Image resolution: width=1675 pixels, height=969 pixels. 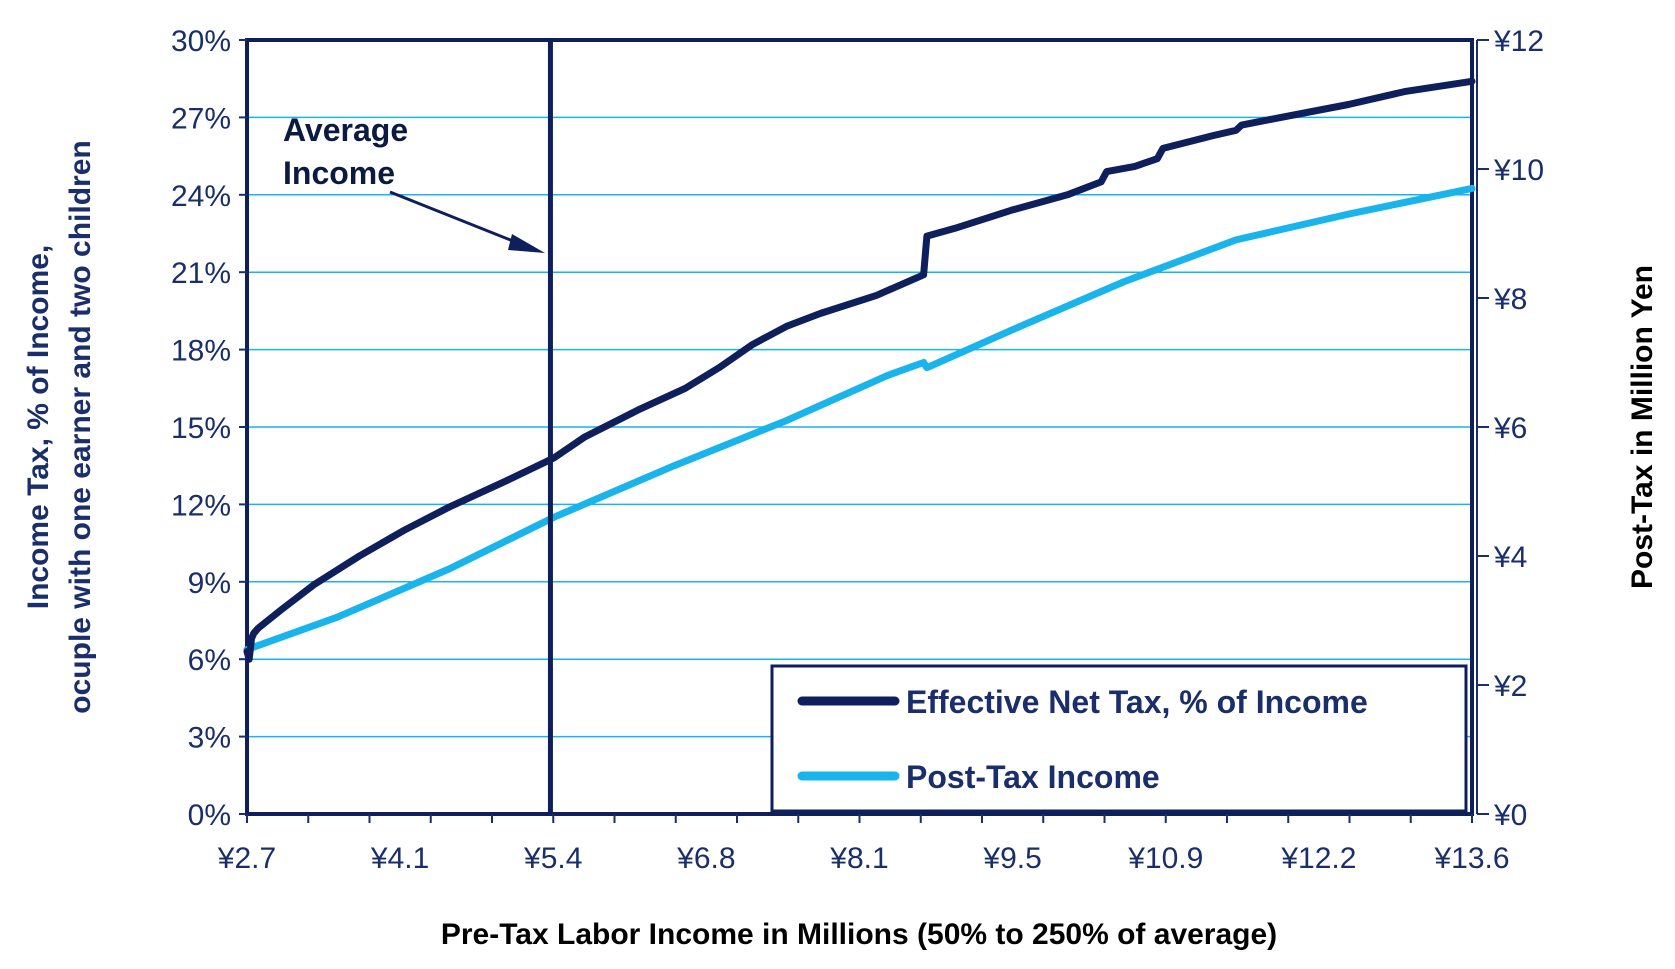 What do you see at coordinates (1165, 858) in the screenshot?
I see `x-tick-label: ¥10.9` at bounding box center [1165, 858].